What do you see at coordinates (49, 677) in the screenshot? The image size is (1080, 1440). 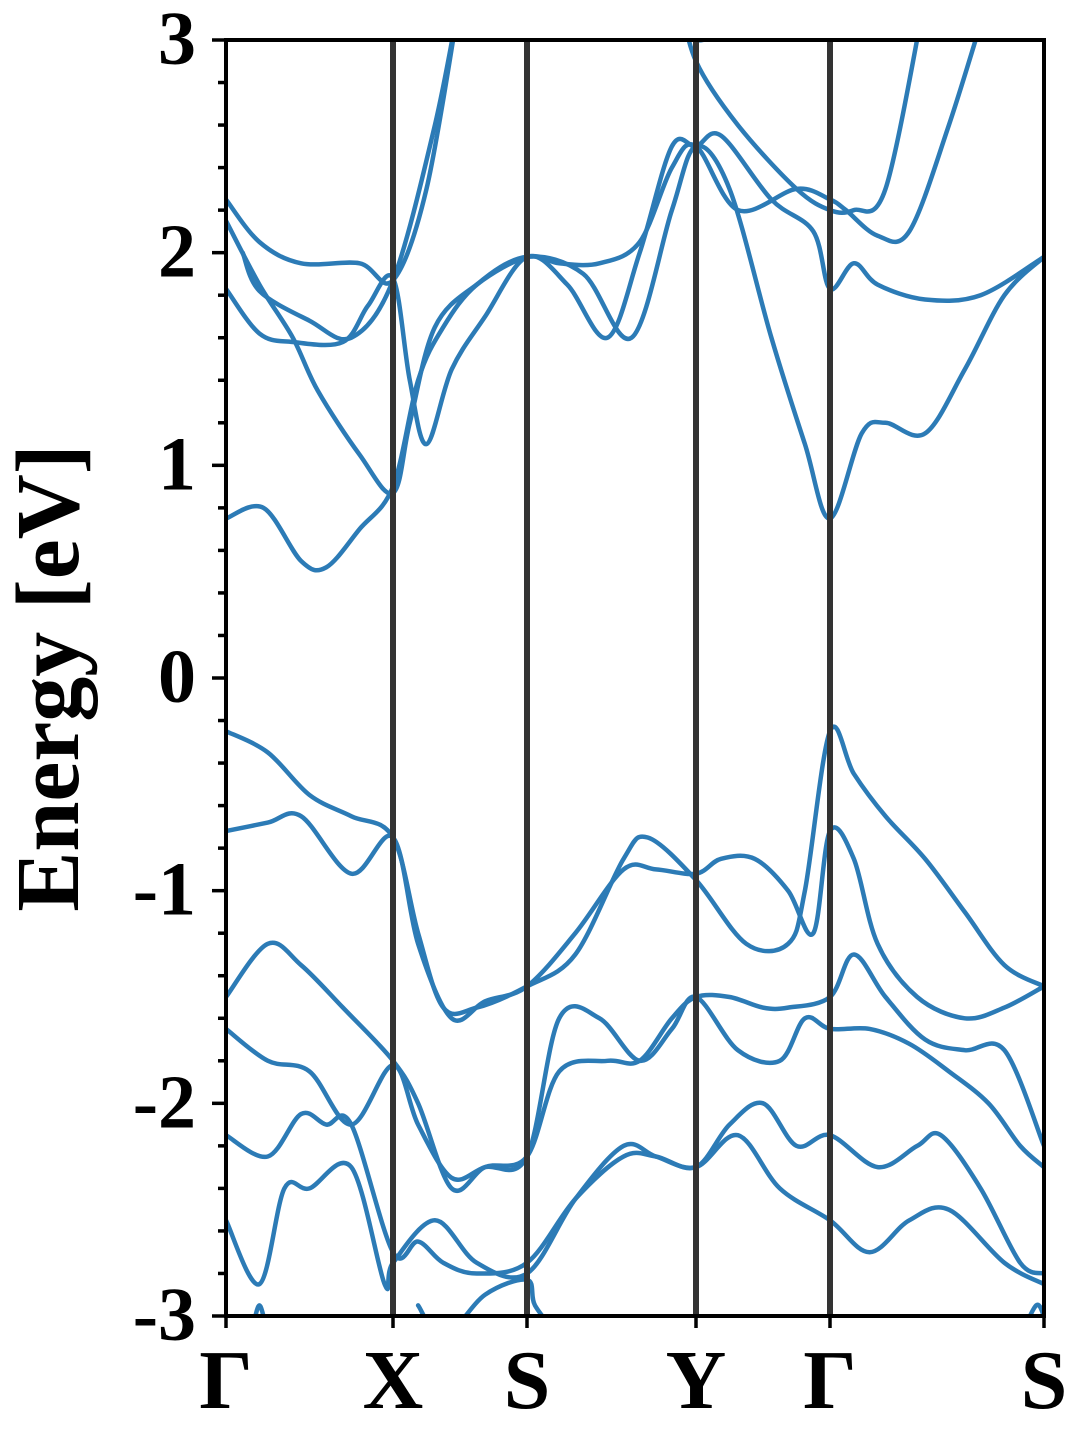 I see `y-axis-label: Energy [eV]` at bounding box center [49, 677].